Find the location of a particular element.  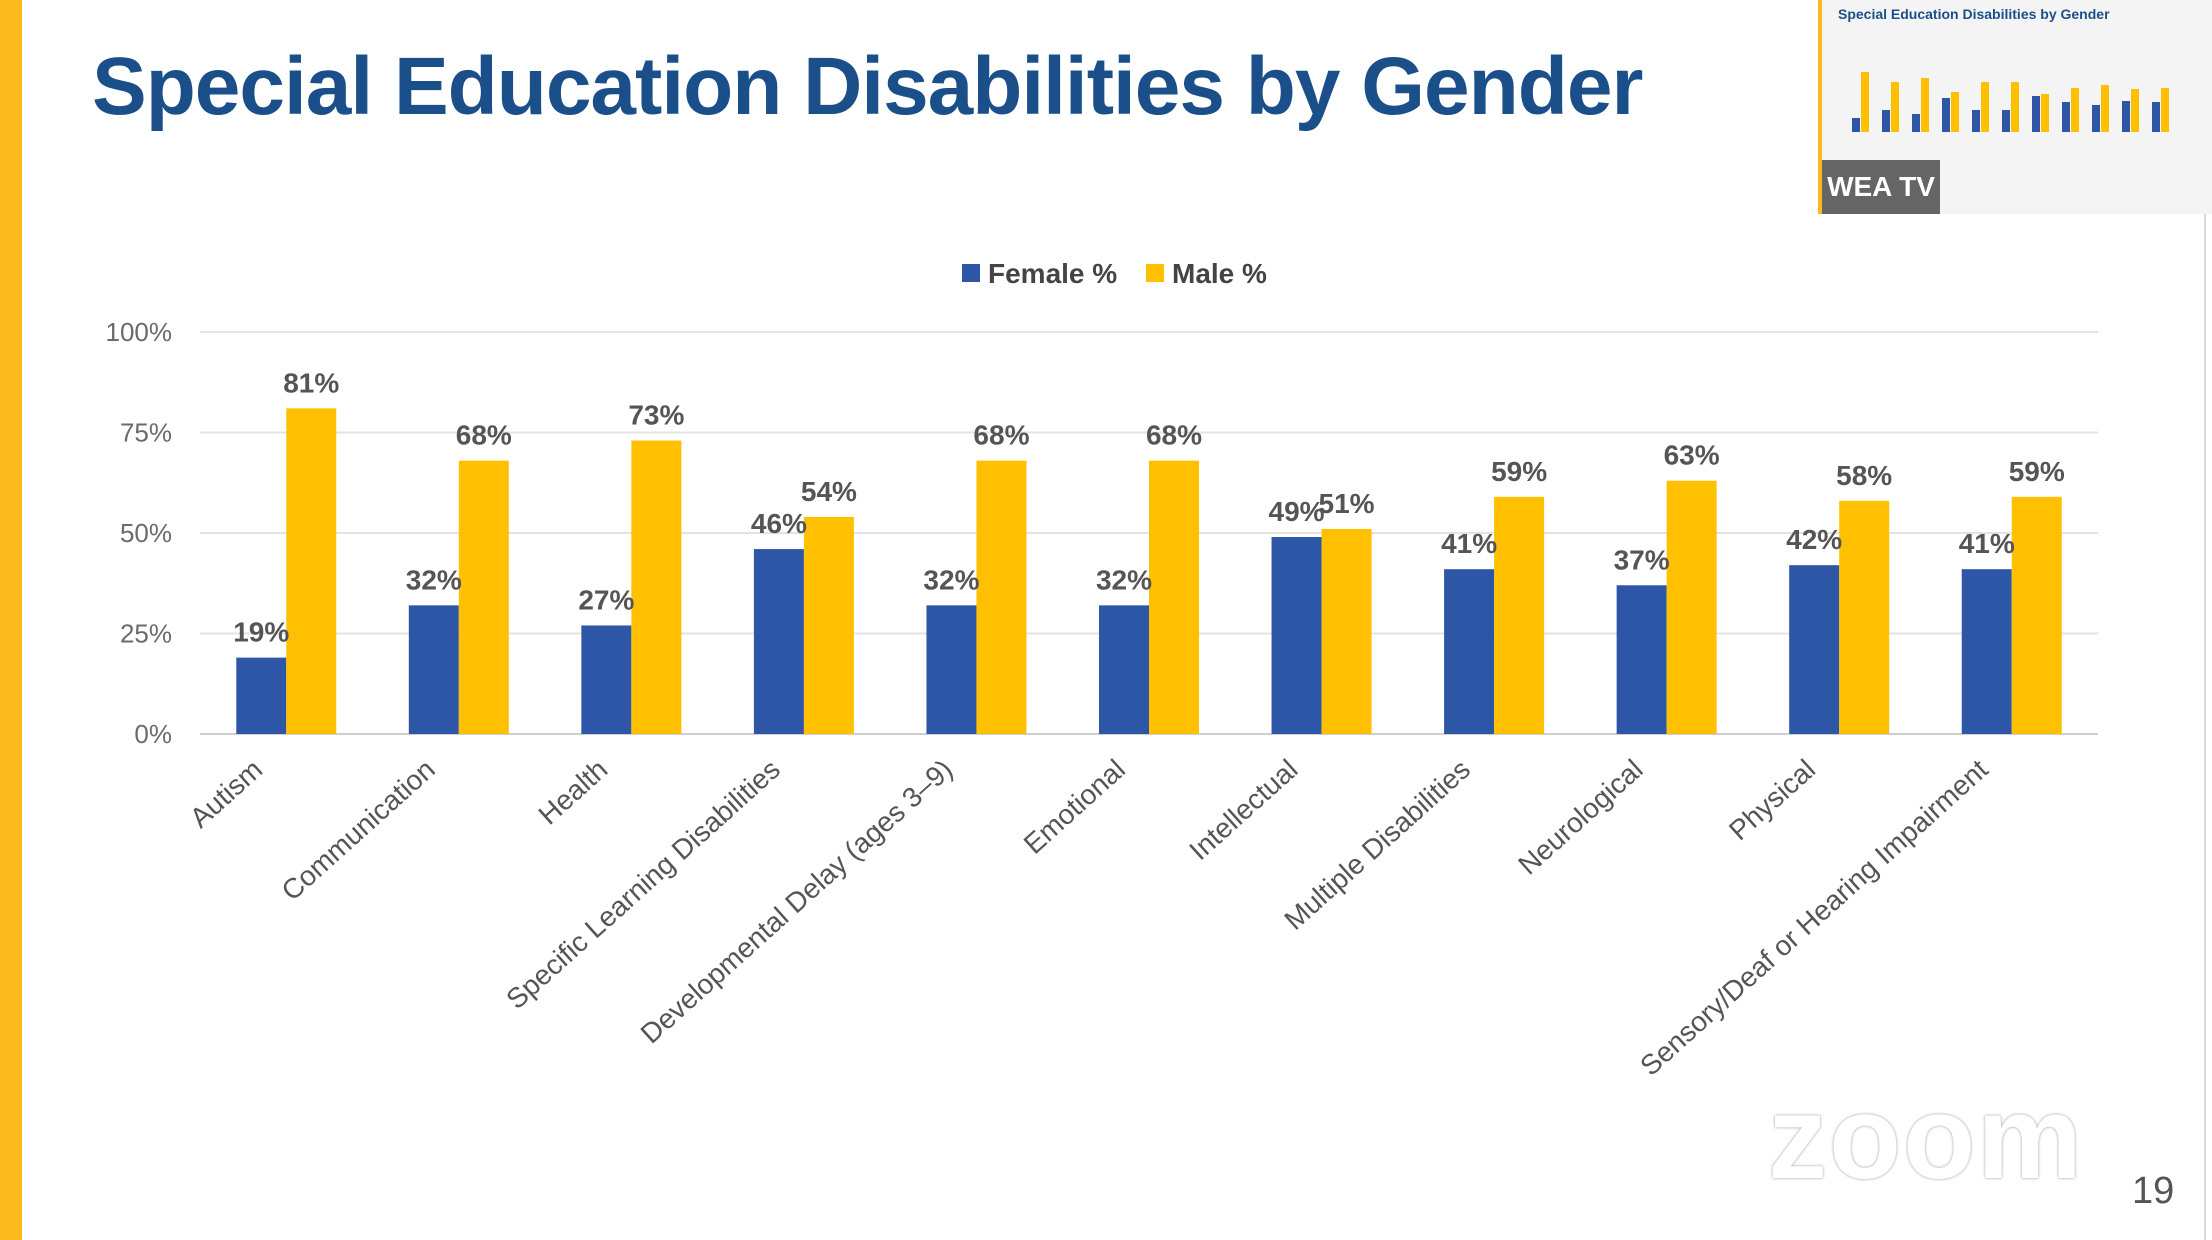

data-label: 37% is located at coordinates (1642, 559).